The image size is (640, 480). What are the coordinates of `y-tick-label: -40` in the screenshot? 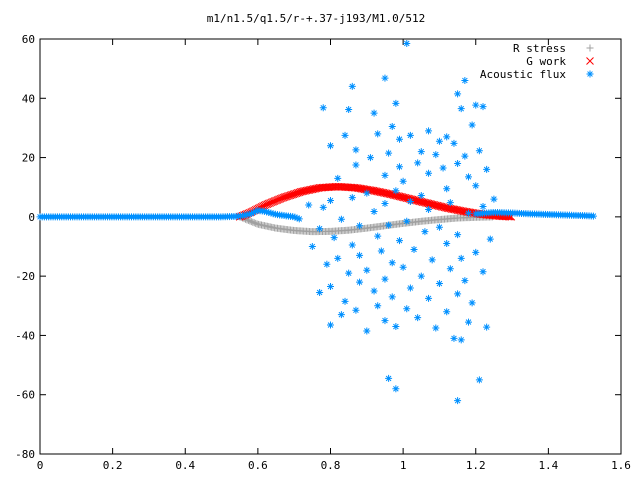 It's located at (25, 335).